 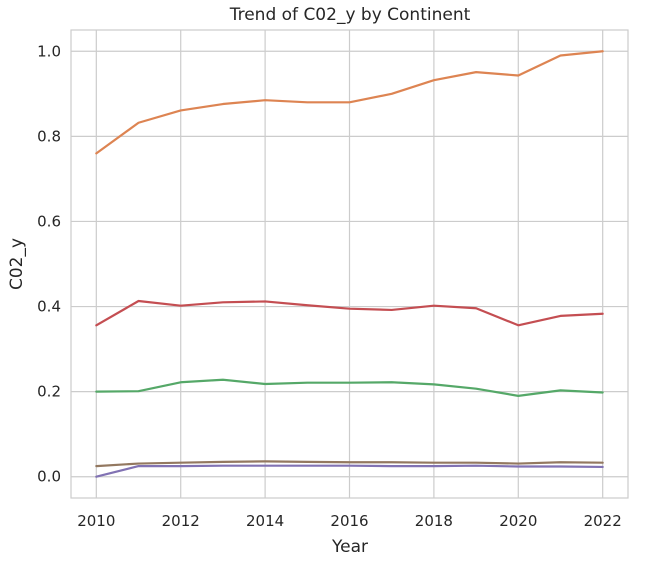 What do you see at coordinates (49, 477) in the screenshot?
I see `y-tick-label: 0.0` at bounding box center [49, 477].